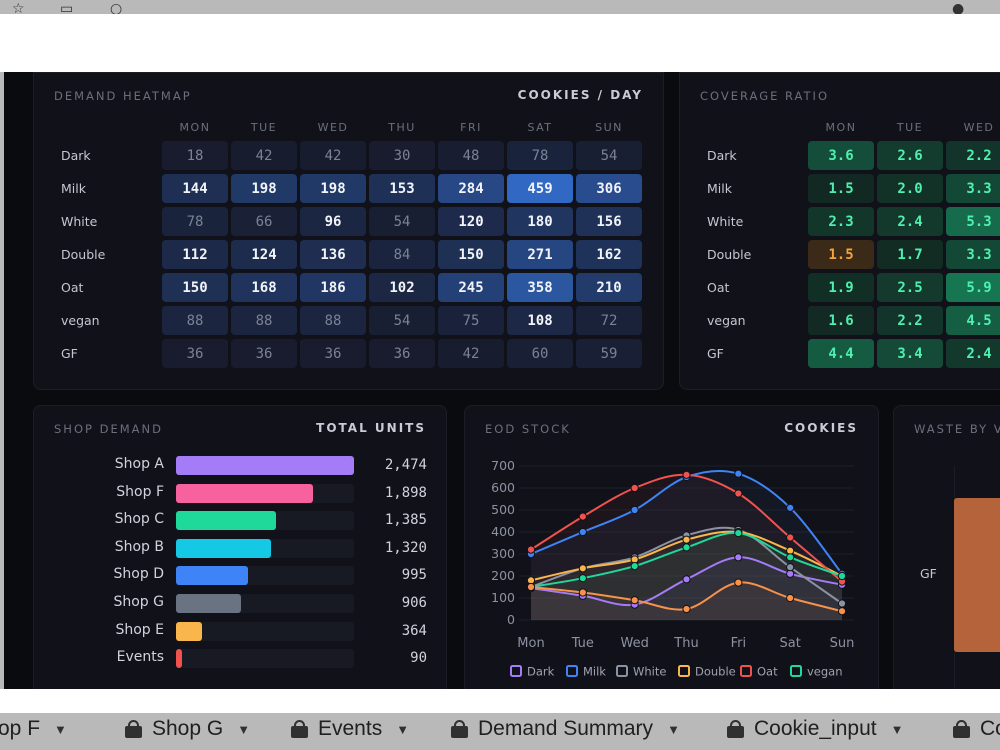 The image size is (1000, 750). What do you see at coordinates (402, 254) in the screenshot?
I see `heatmap-cell: 84` at bounding box center [402, 254].